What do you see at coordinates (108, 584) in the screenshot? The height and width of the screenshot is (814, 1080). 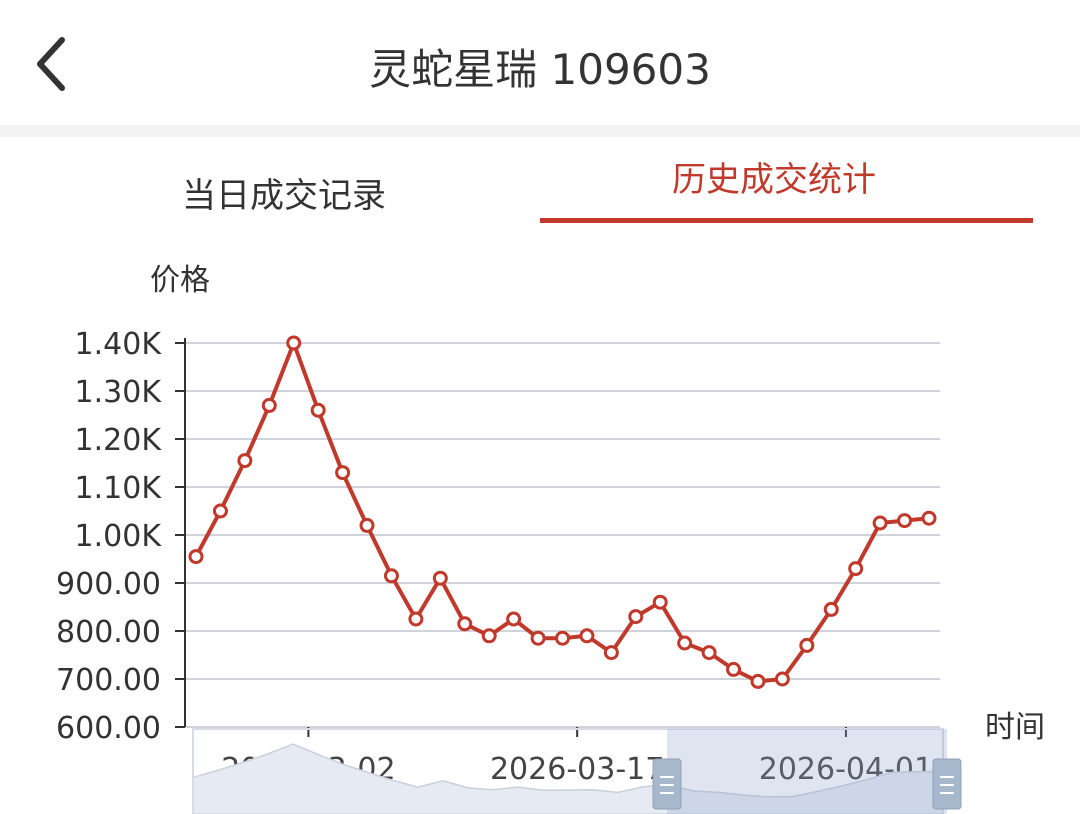 I see `y-tick-label: 900.00` at bounding box center [108, 584].